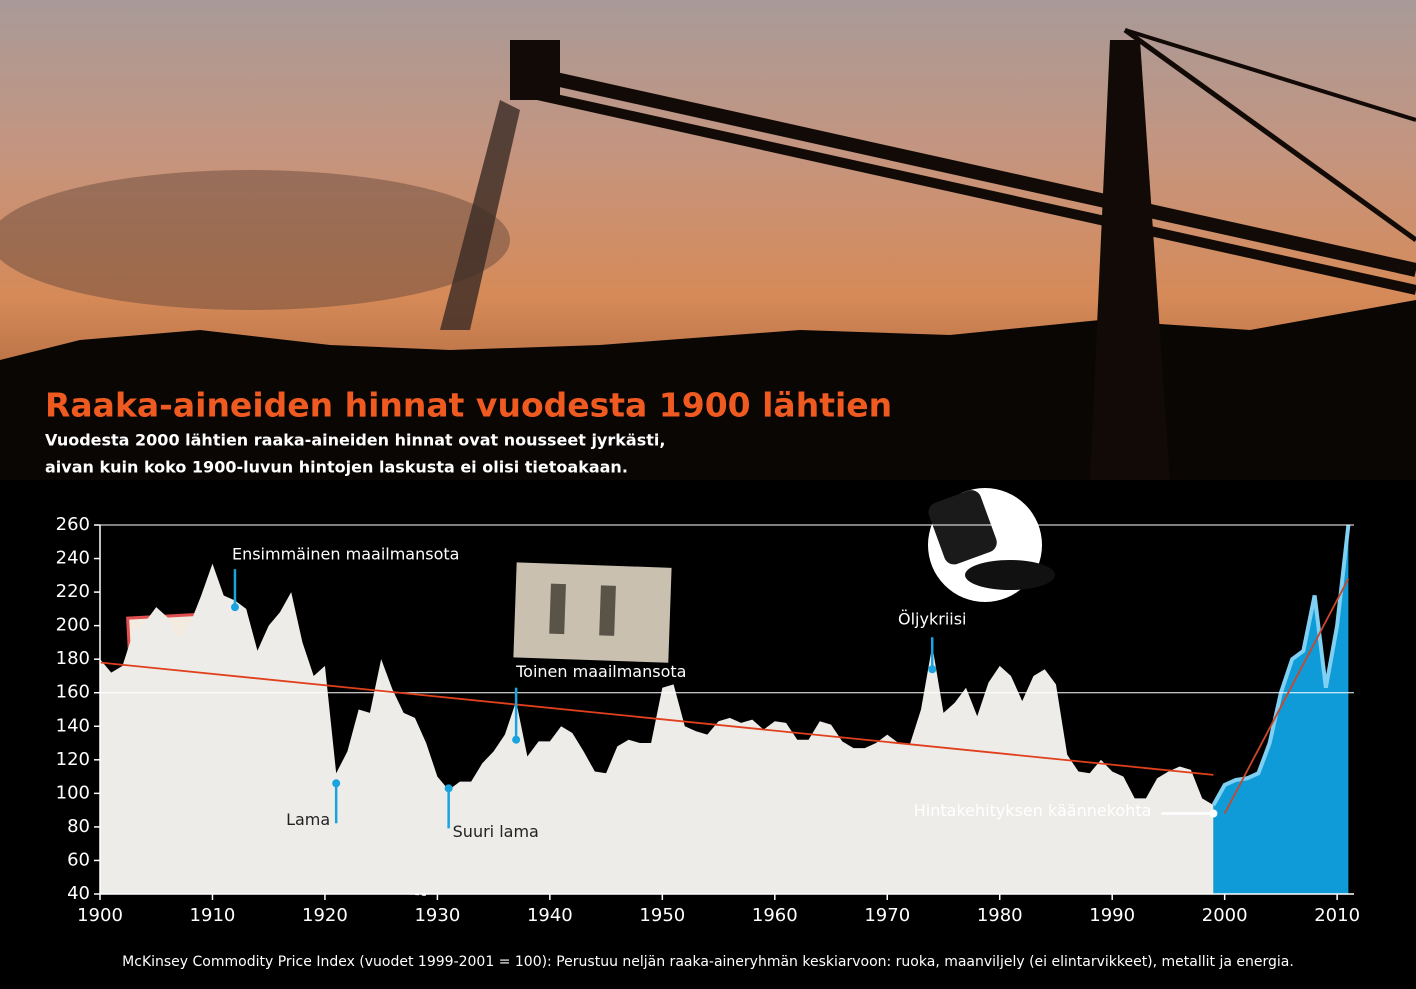  What do you see at coordinates (600, 671) in the screenshot?
I see `annotation-label: Toinen maailmansota` at bounding box center [600, 671].